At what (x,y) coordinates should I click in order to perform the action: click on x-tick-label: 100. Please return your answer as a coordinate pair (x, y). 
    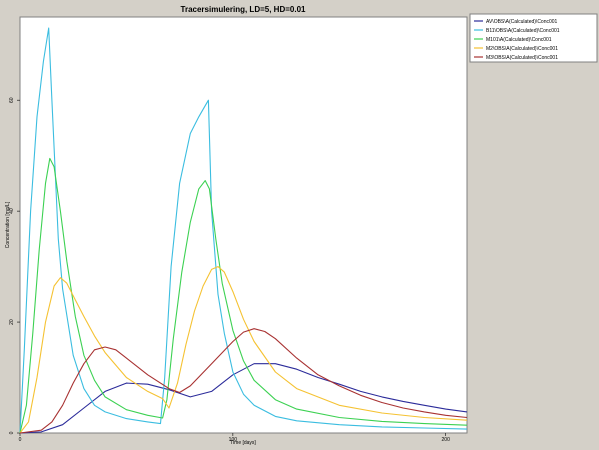
    Looking at the image, I should click on (233, 440).